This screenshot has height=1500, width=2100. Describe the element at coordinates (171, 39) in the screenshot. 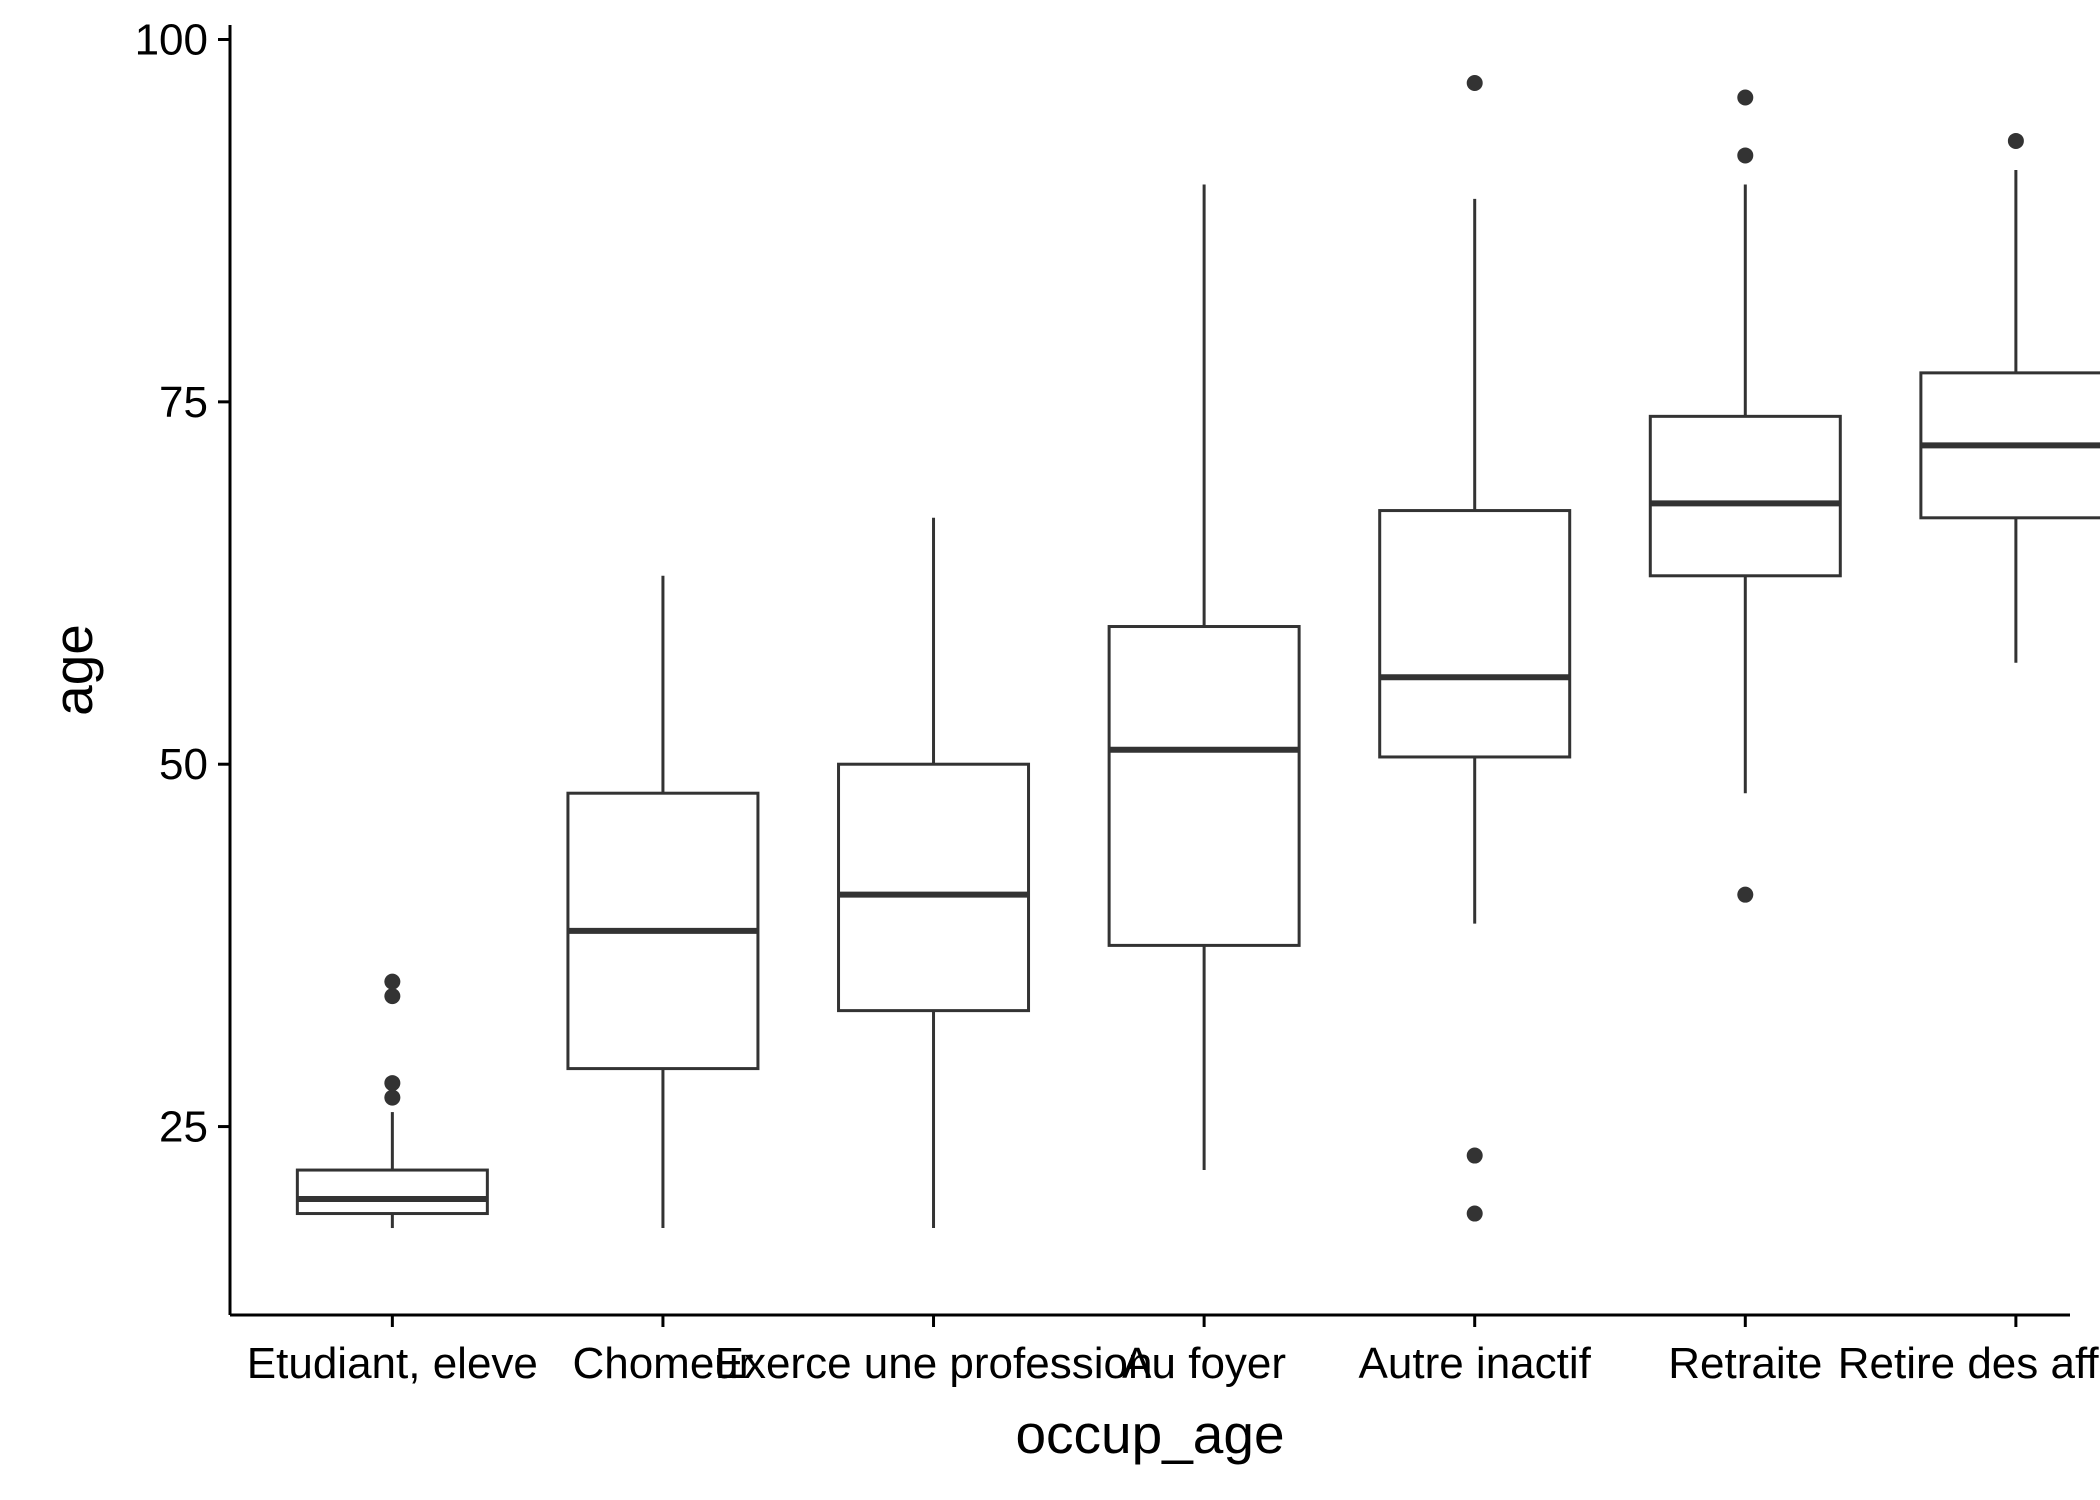

I see `y-tick-label: 100` at that location.